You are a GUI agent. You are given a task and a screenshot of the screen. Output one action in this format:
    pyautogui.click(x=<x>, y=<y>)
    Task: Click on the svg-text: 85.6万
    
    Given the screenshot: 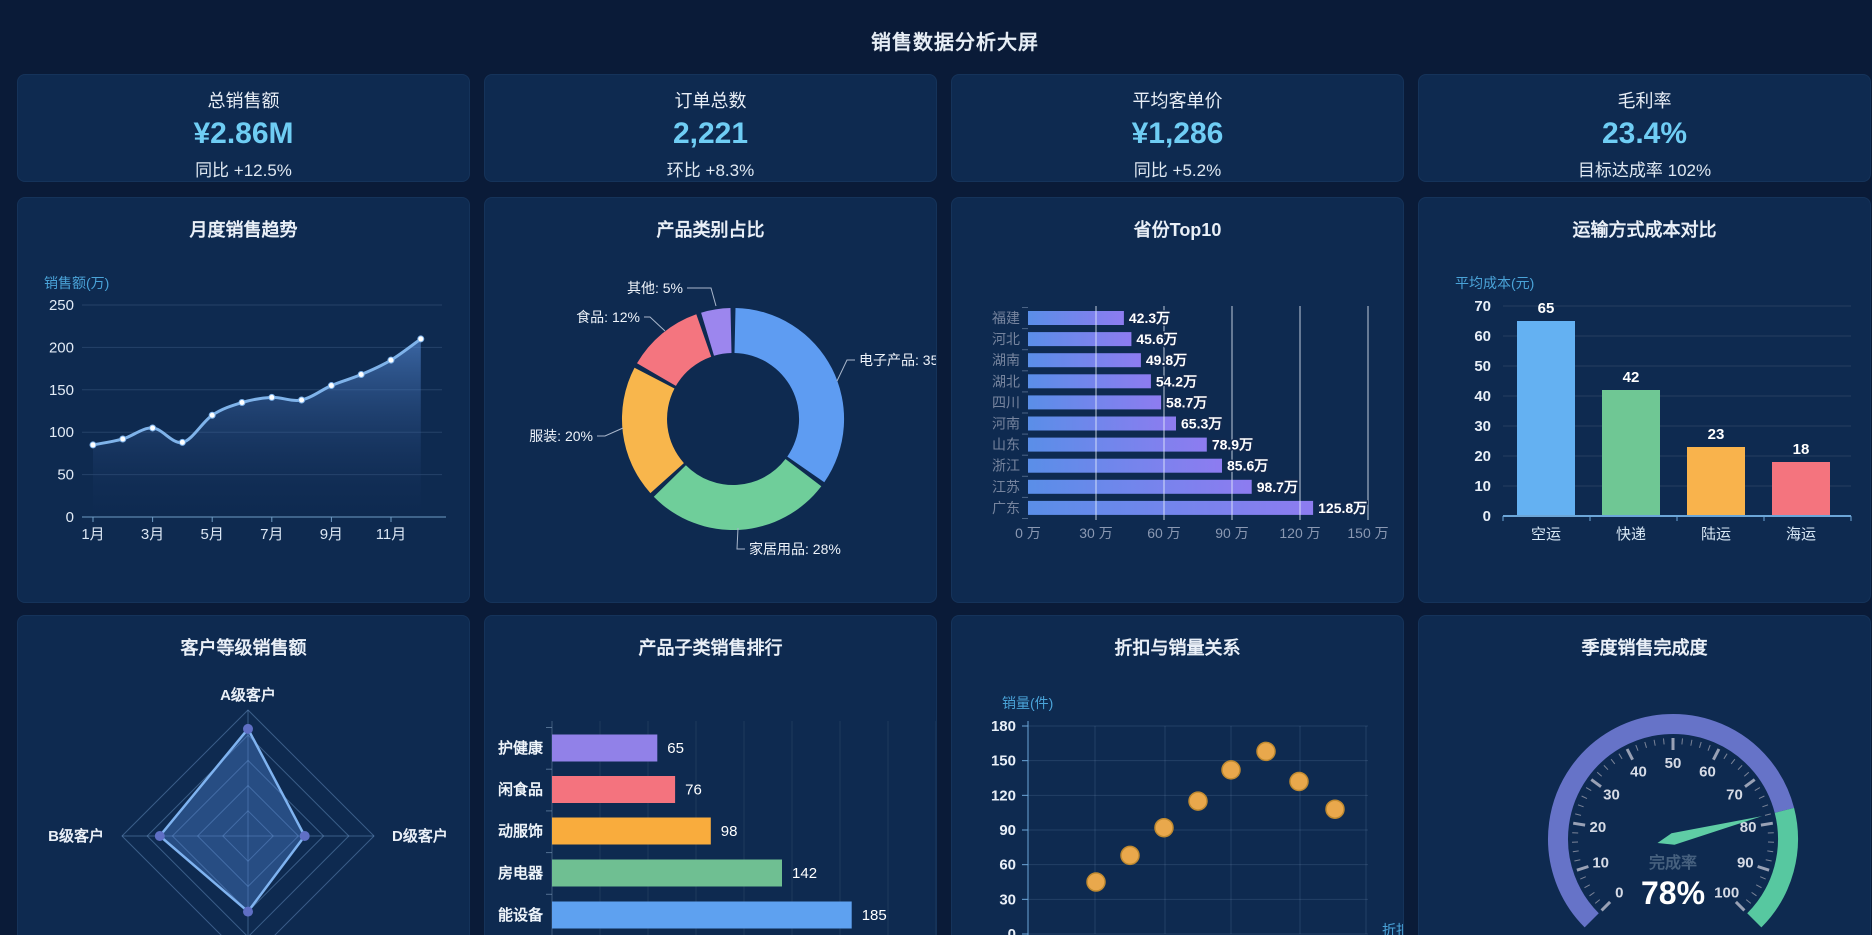 What is the action you would take?
    pyautogui.click(x=1247, y=466)
    